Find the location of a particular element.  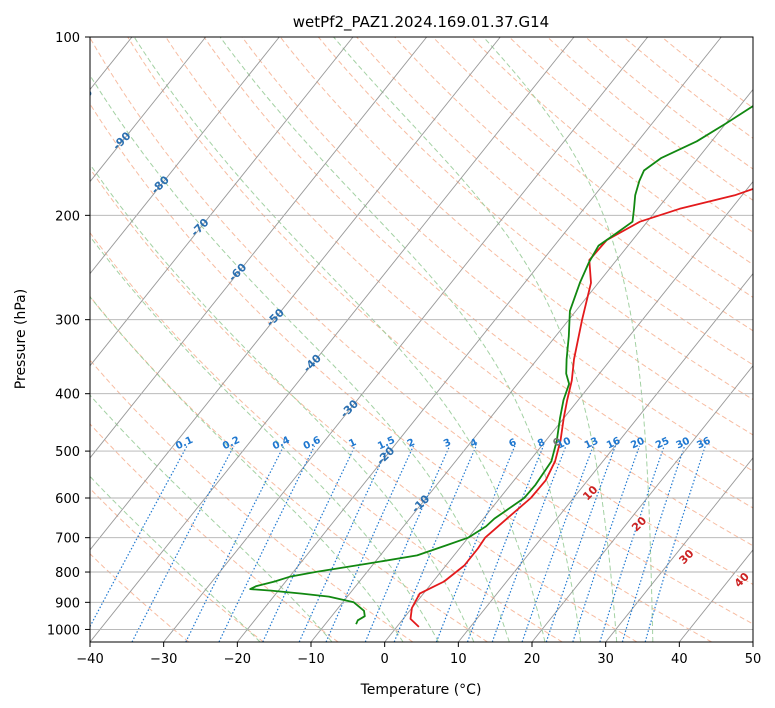

isotherm-label: -90 is located at coordinates (121, 140).